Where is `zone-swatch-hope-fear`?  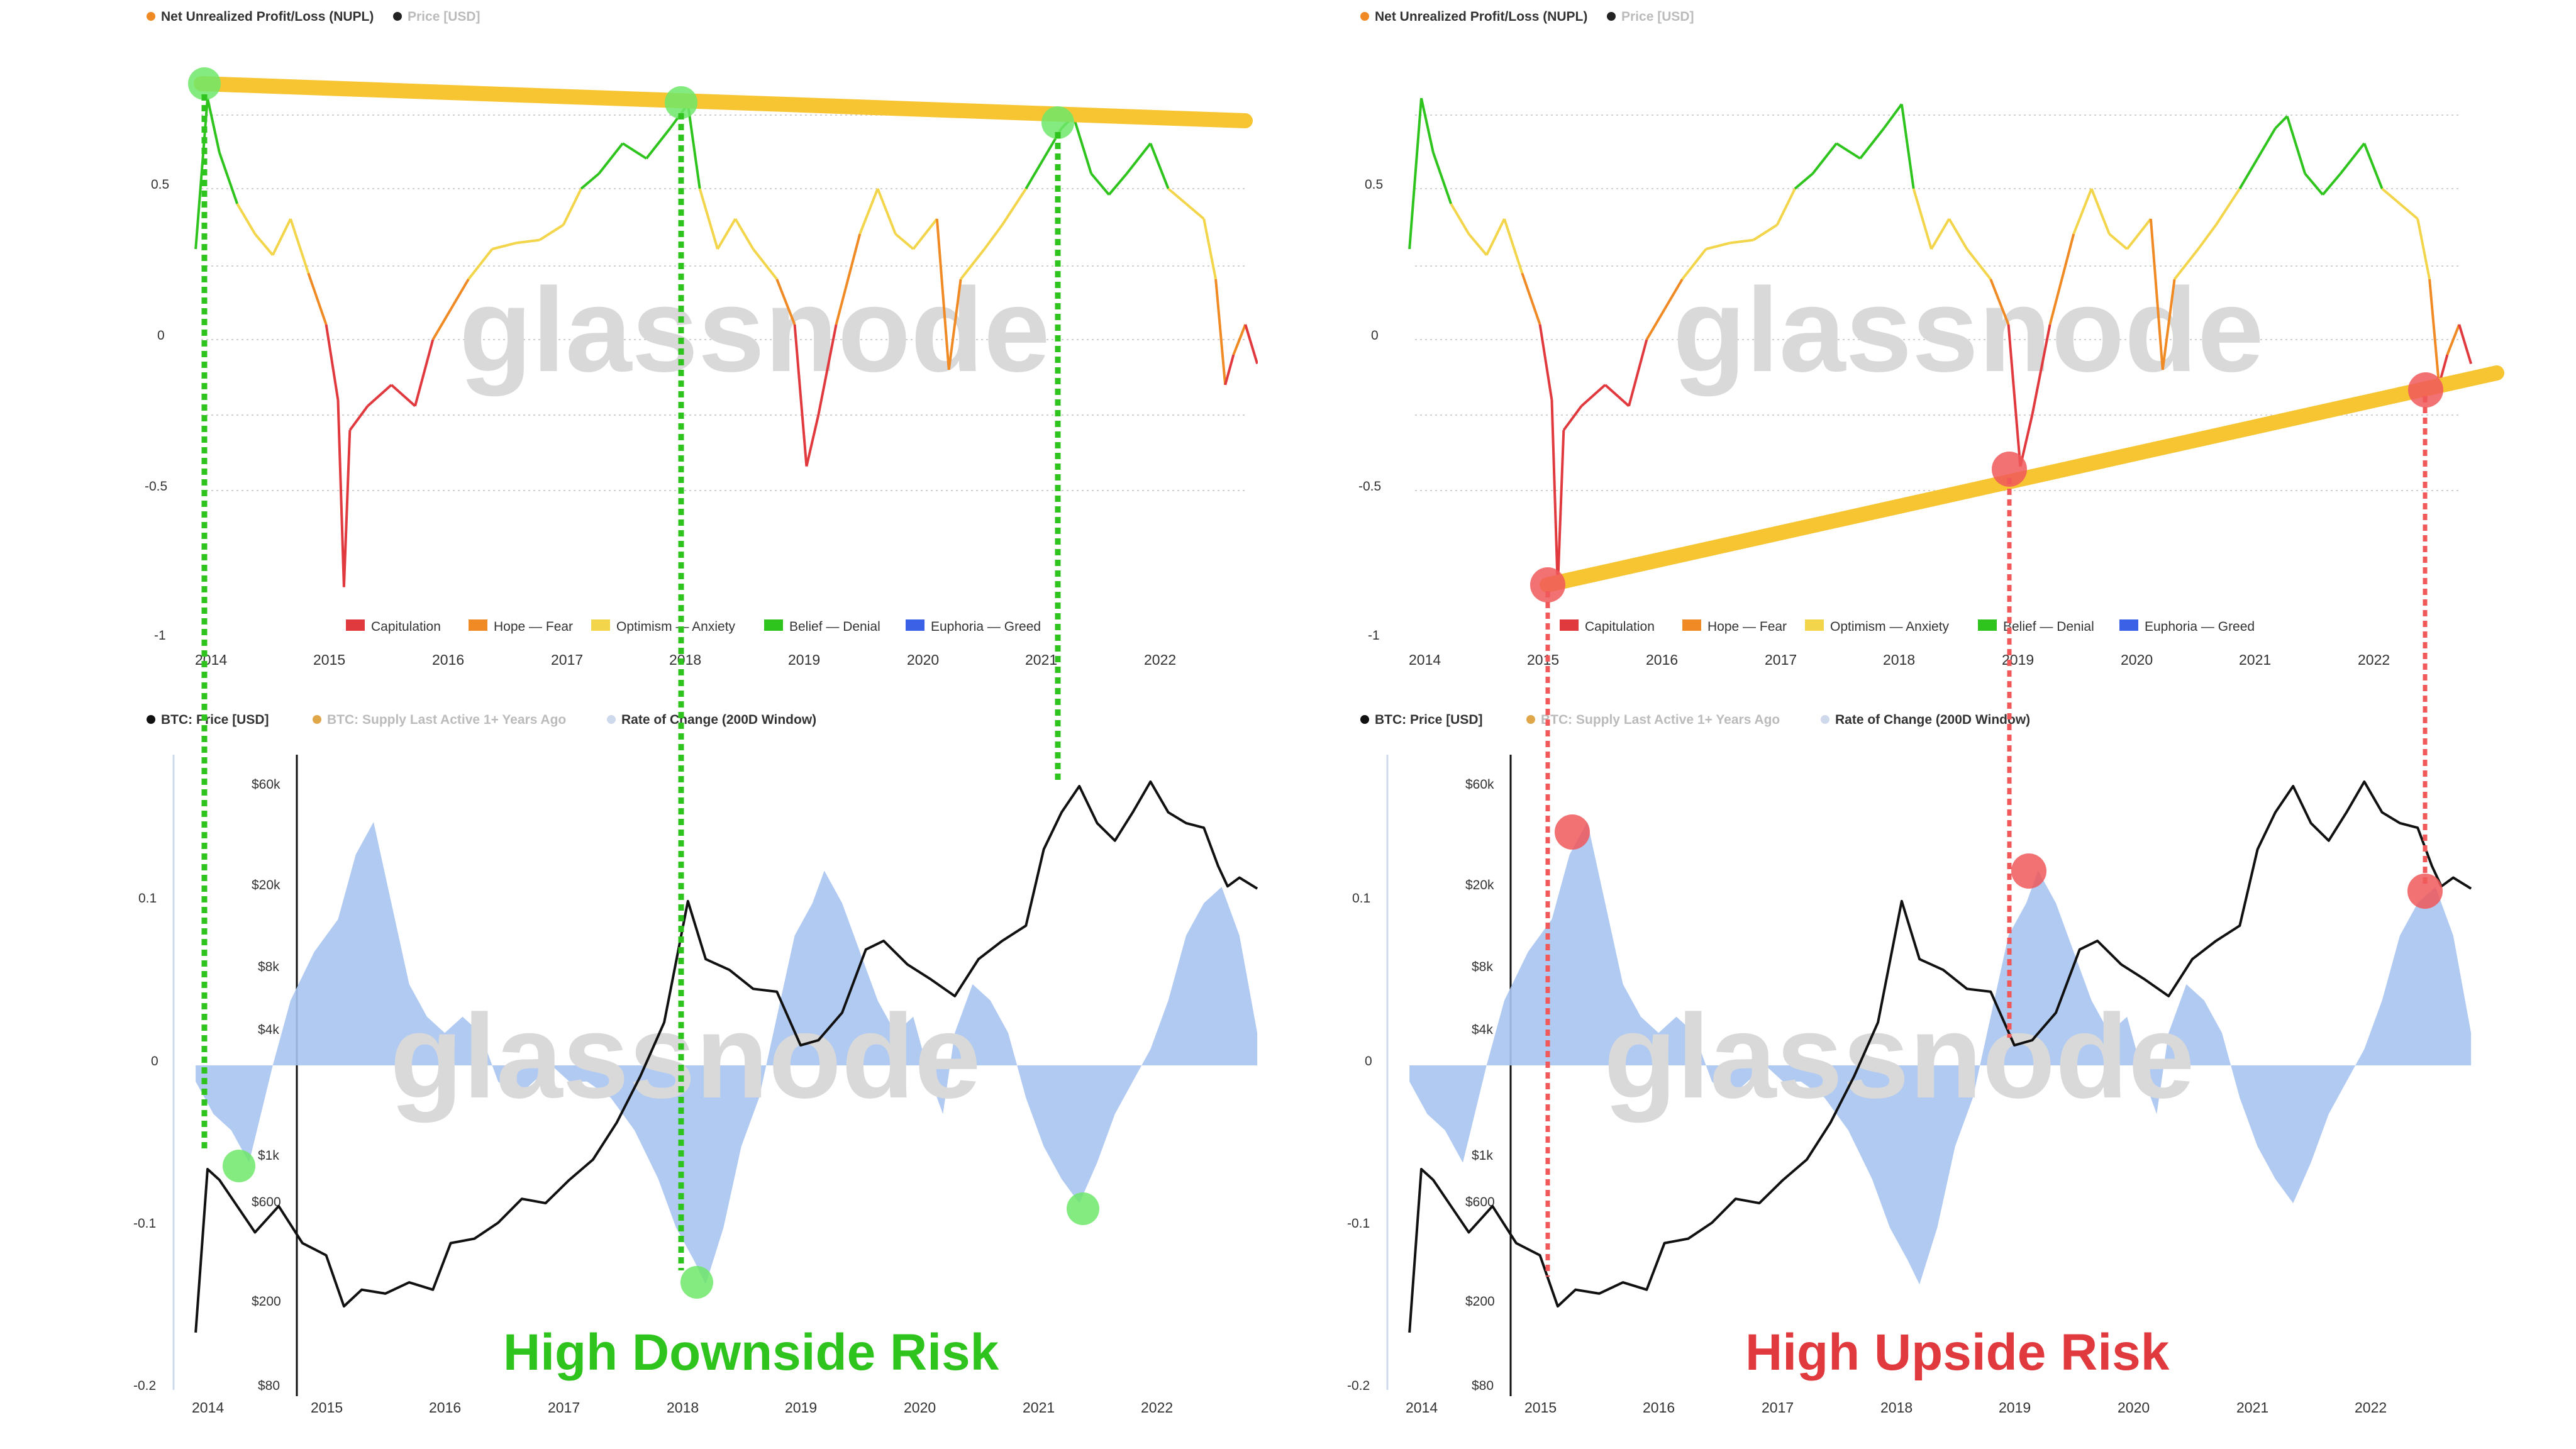
zone-swatch-hope-fear is located at coordinates (1691, 625).